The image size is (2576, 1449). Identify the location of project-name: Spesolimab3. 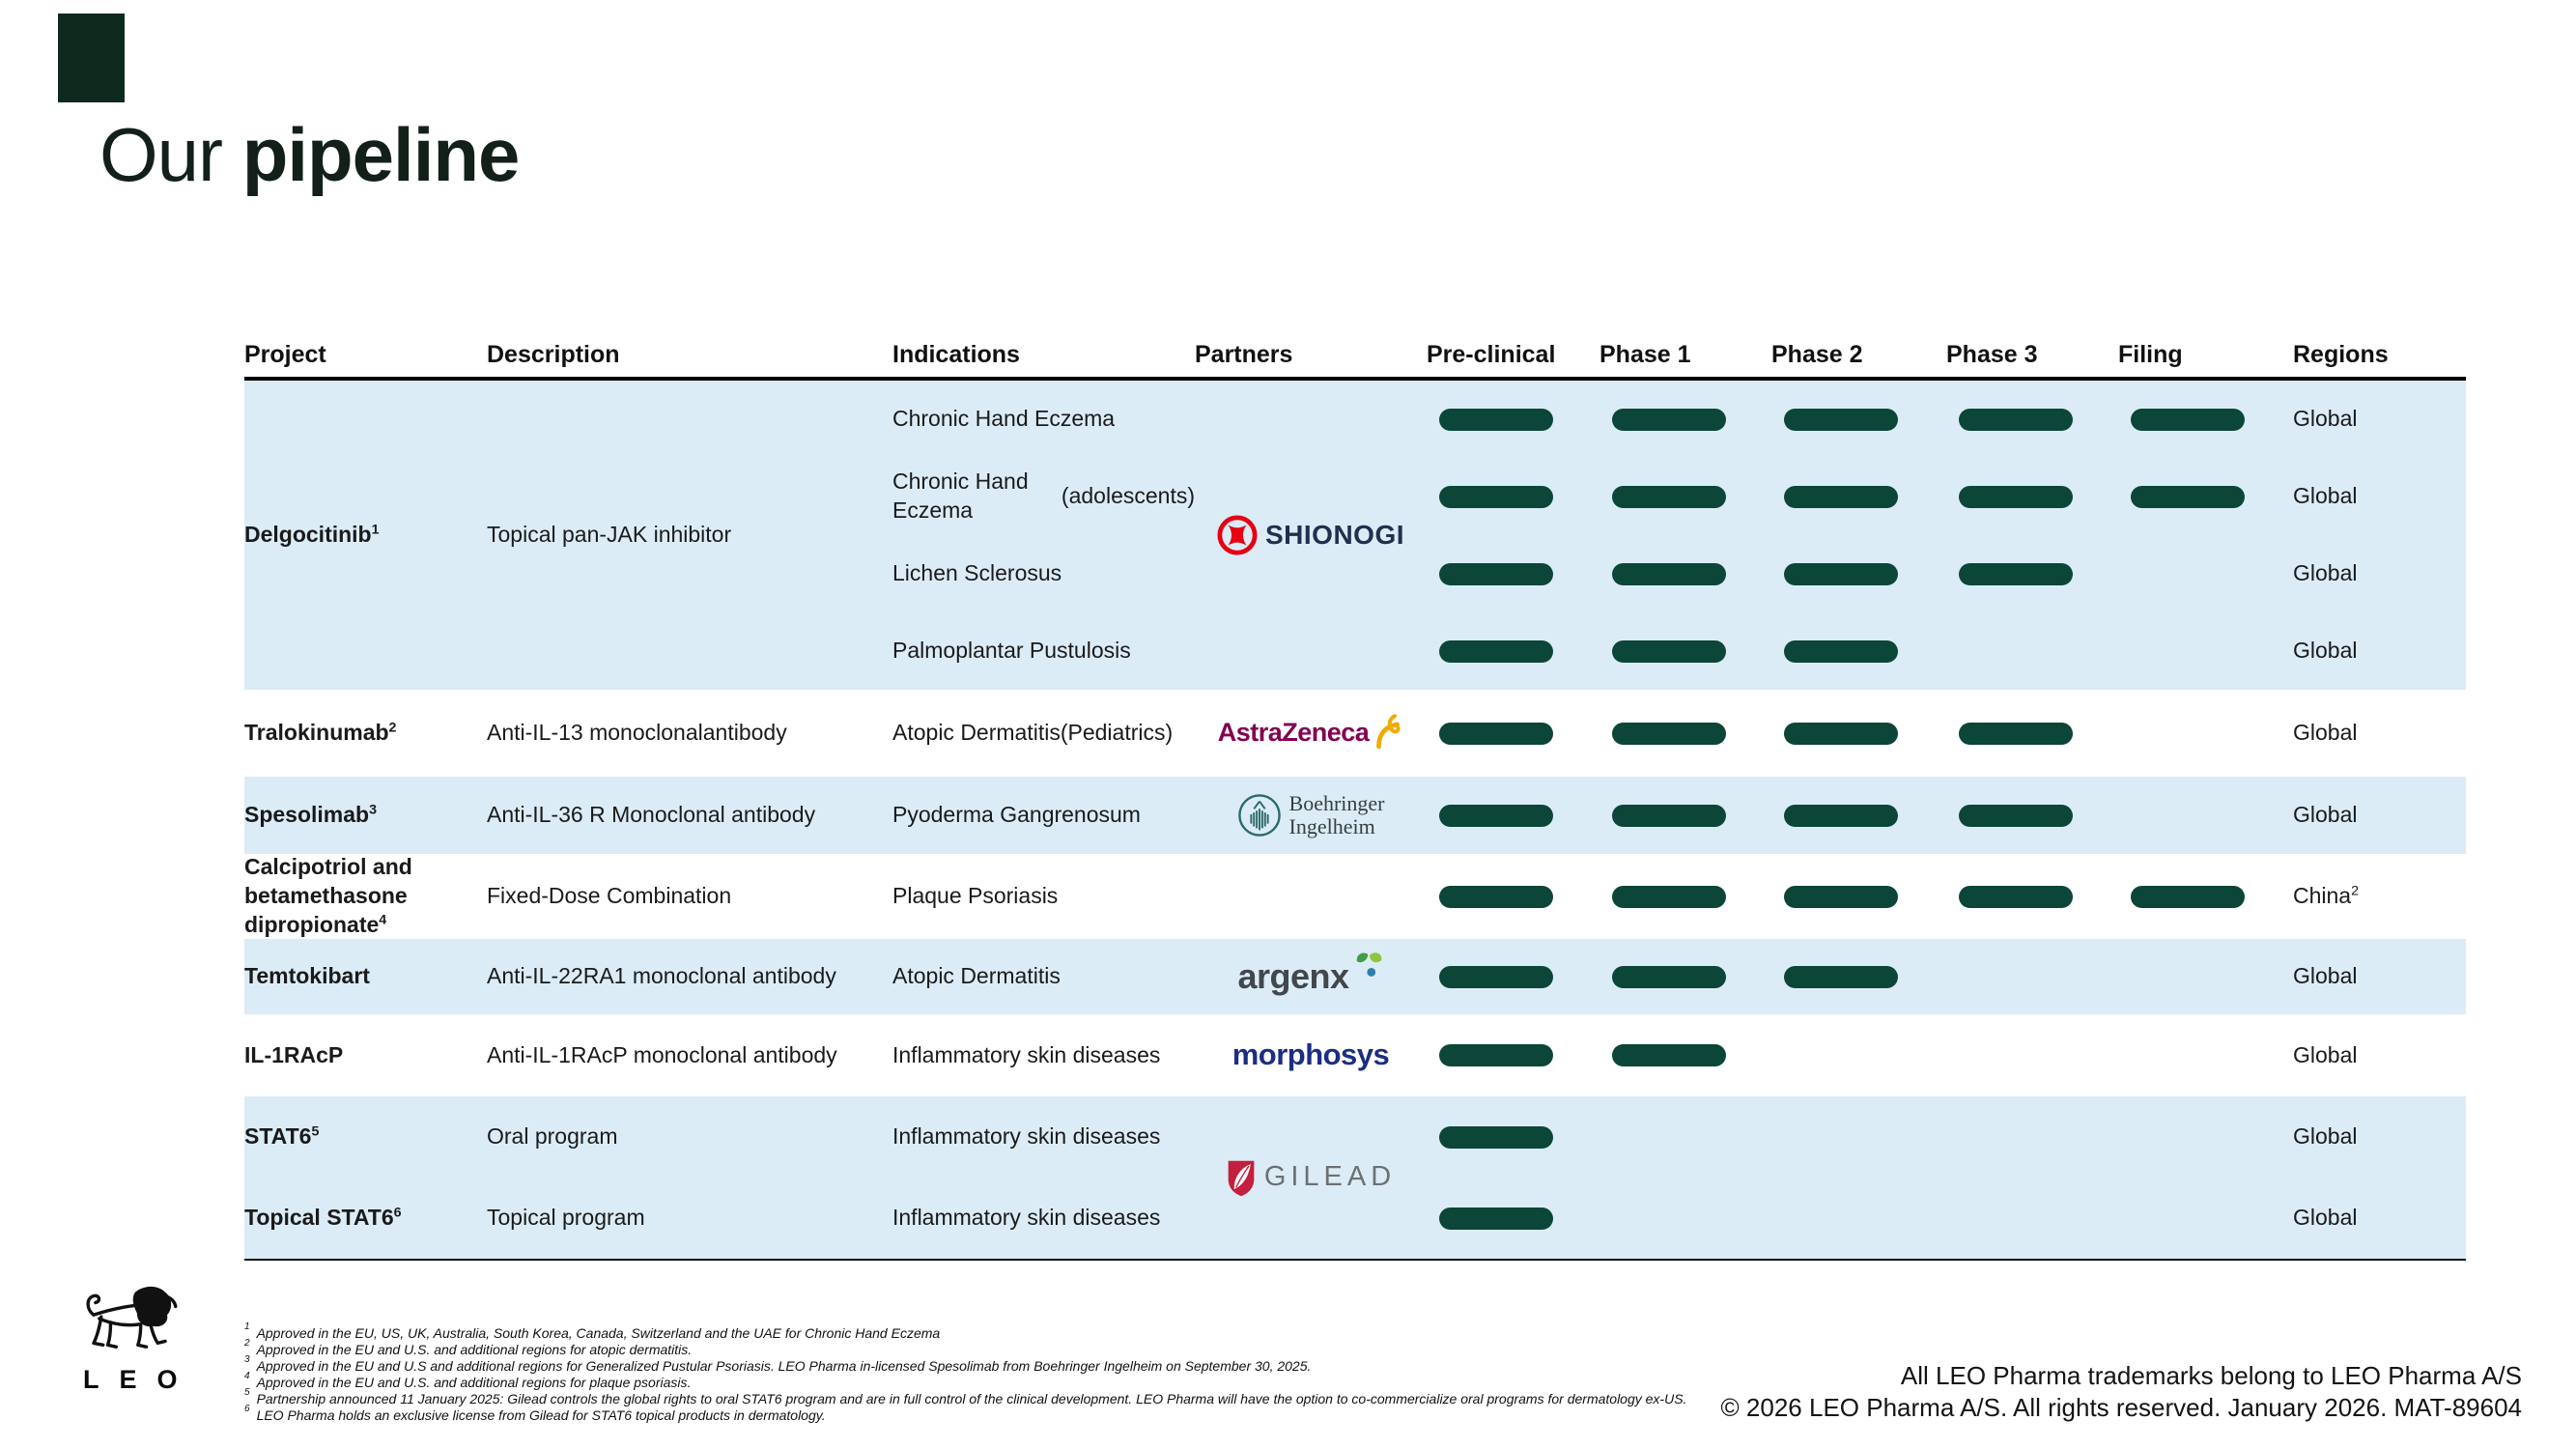
(311, 815).